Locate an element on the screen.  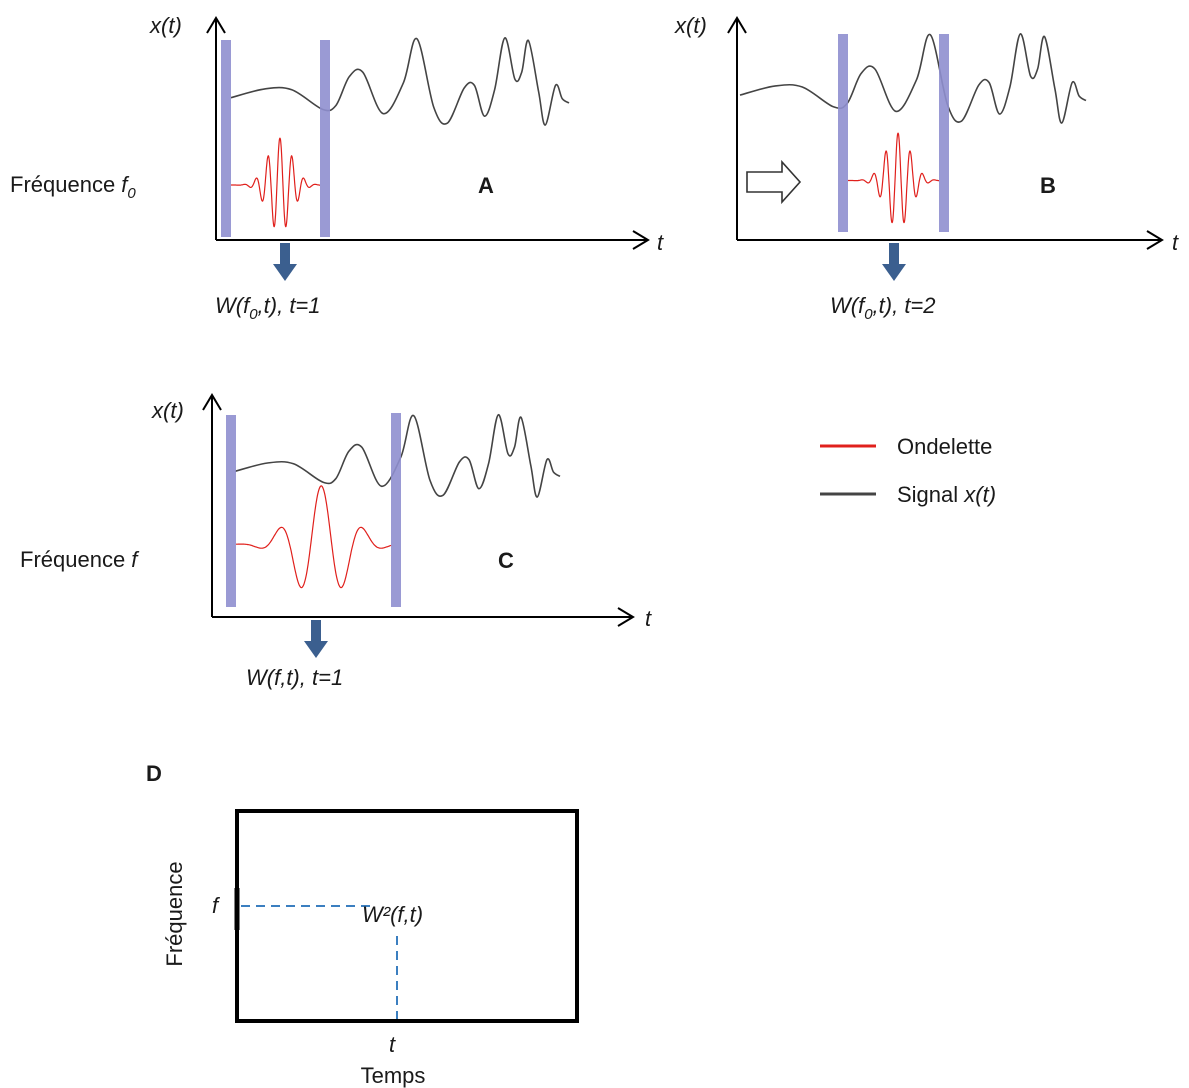
panel-b-y-axis-label: x(t) is located at coordinates (690, 25).